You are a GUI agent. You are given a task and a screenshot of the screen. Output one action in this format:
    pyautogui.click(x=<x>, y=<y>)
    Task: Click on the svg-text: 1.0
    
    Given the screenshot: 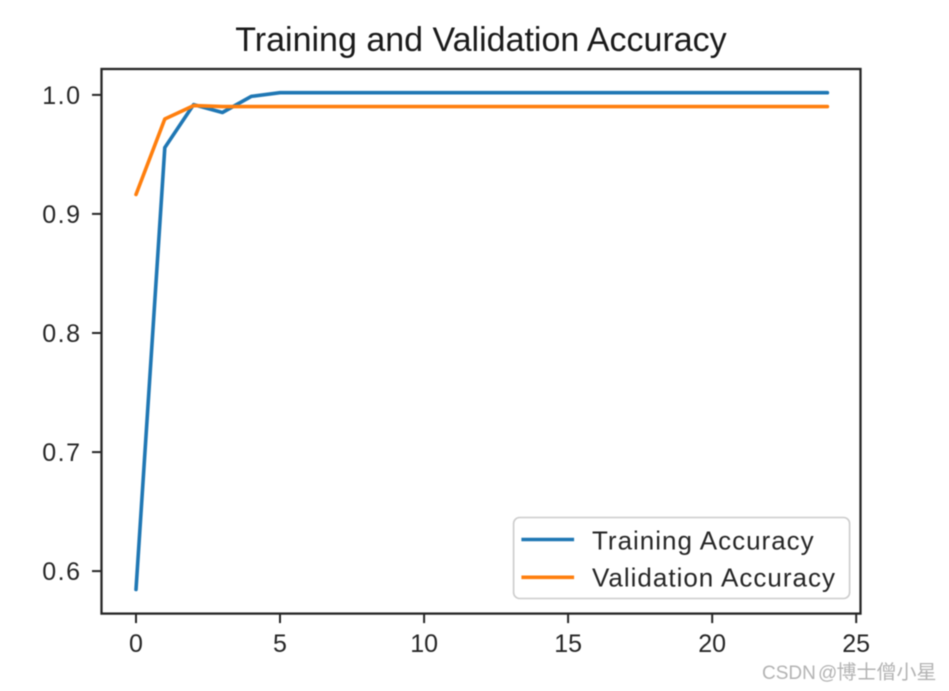 What is the action you would take?
    pyautogui.click(x=61, y=96)
    